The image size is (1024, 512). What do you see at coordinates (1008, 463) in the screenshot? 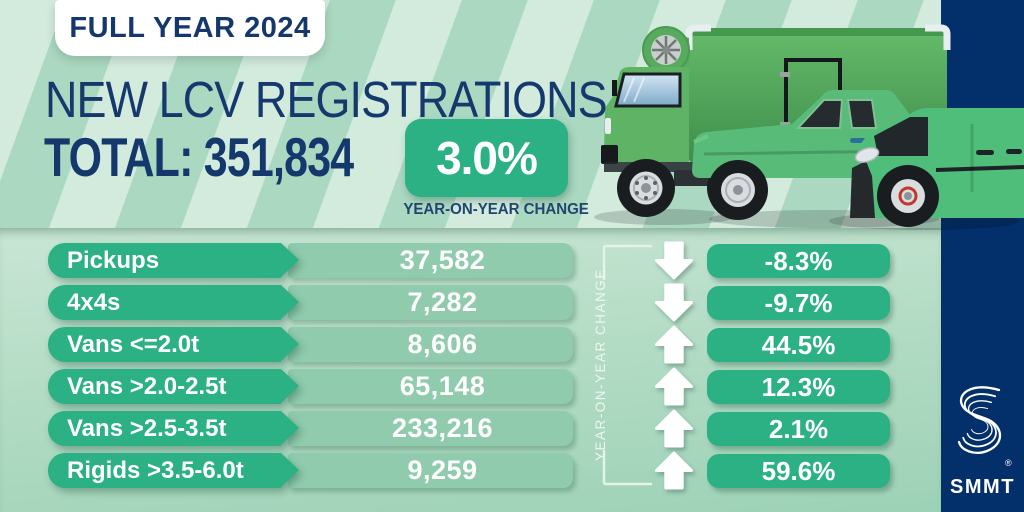
I see `registered-mark: ®` at bounding box center [1008, 463].